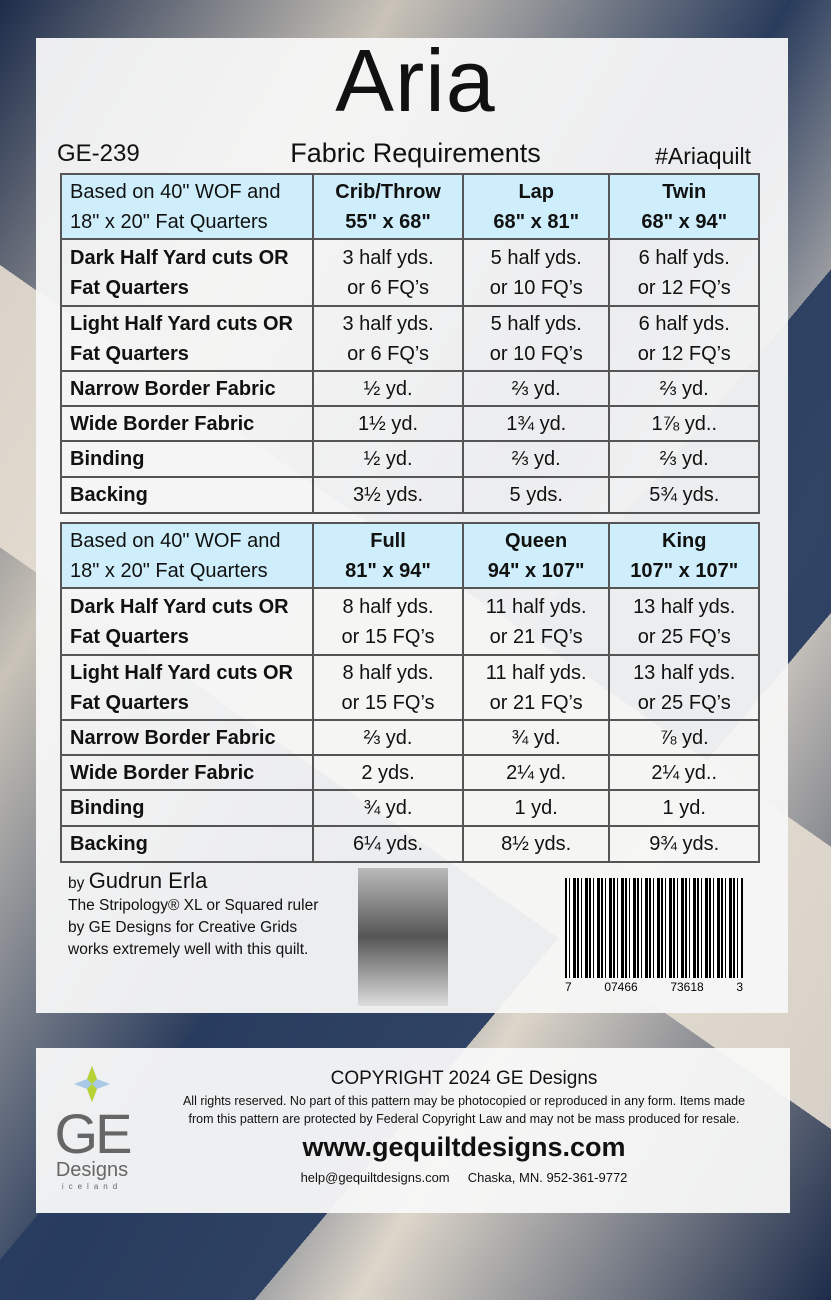 The height and width of the screenshot is (1300, 831). I want to click on table-row: Narrow Border Fabric ⅔ yd. ¾ yd. ⅞ yd., so click(409, 737).